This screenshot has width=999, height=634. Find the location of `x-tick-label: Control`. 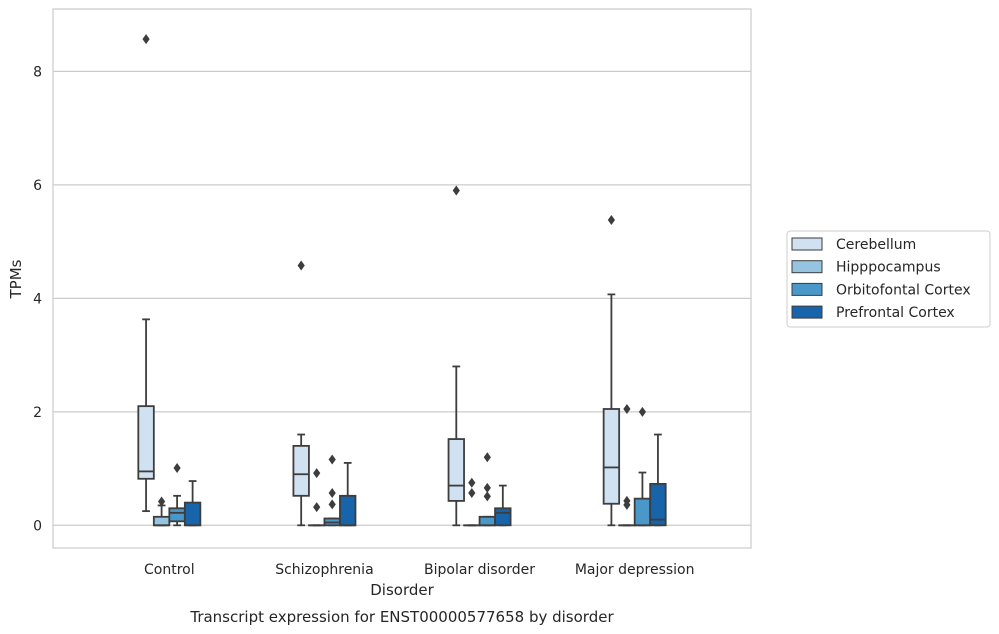

x-tick-label: Control is located at coordinates (169, 570).